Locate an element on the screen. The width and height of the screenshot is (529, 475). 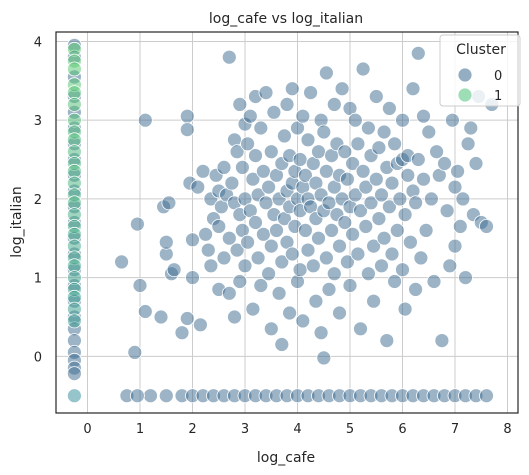
legend-box is located at coordinates (480, 70).